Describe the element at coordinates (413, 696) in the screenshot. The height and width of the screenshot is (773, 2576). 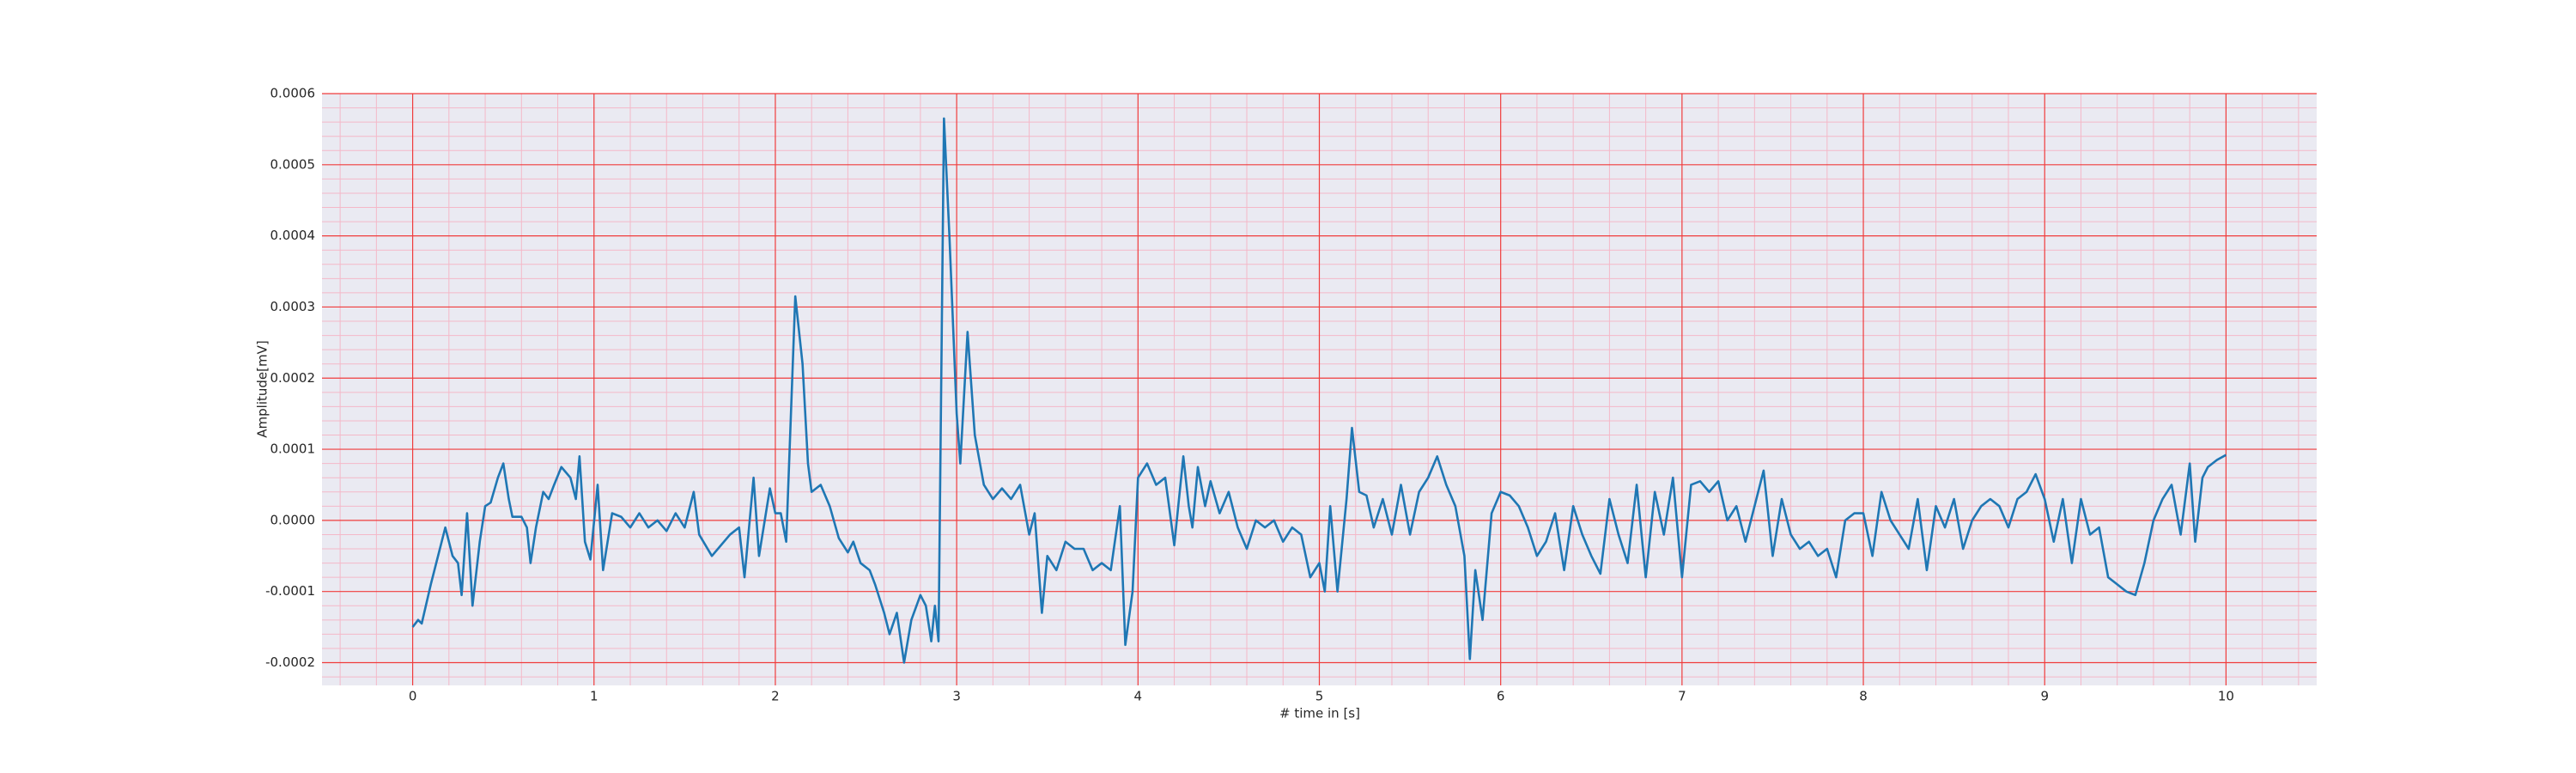
I see `x-tick-label: 0` at that location.